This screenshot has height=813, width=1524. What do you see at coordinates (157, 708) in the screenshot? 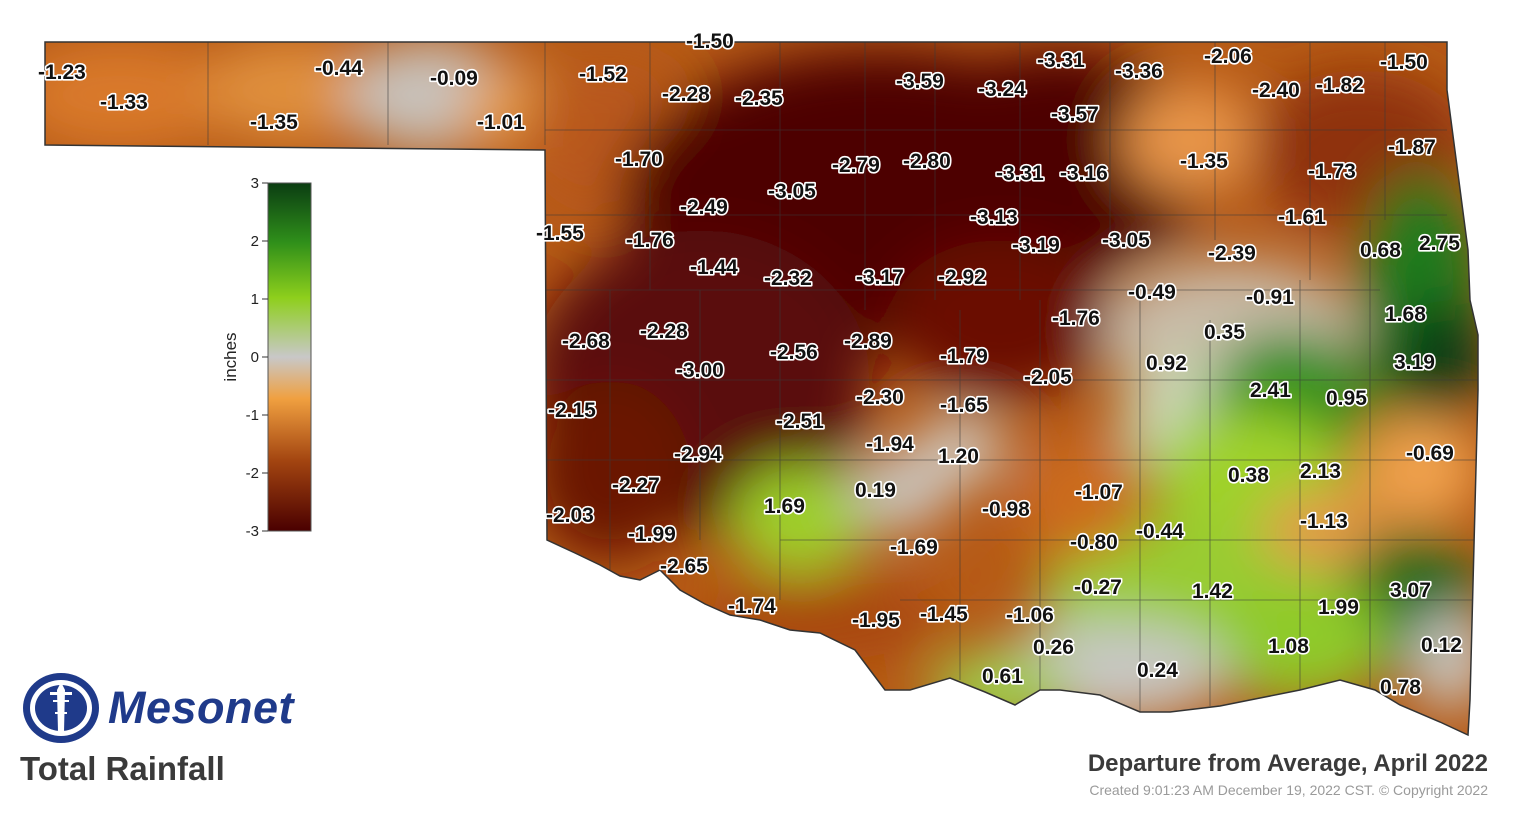
I see `mesonet-brand: Mesonet` at bounding box center [157, 708].